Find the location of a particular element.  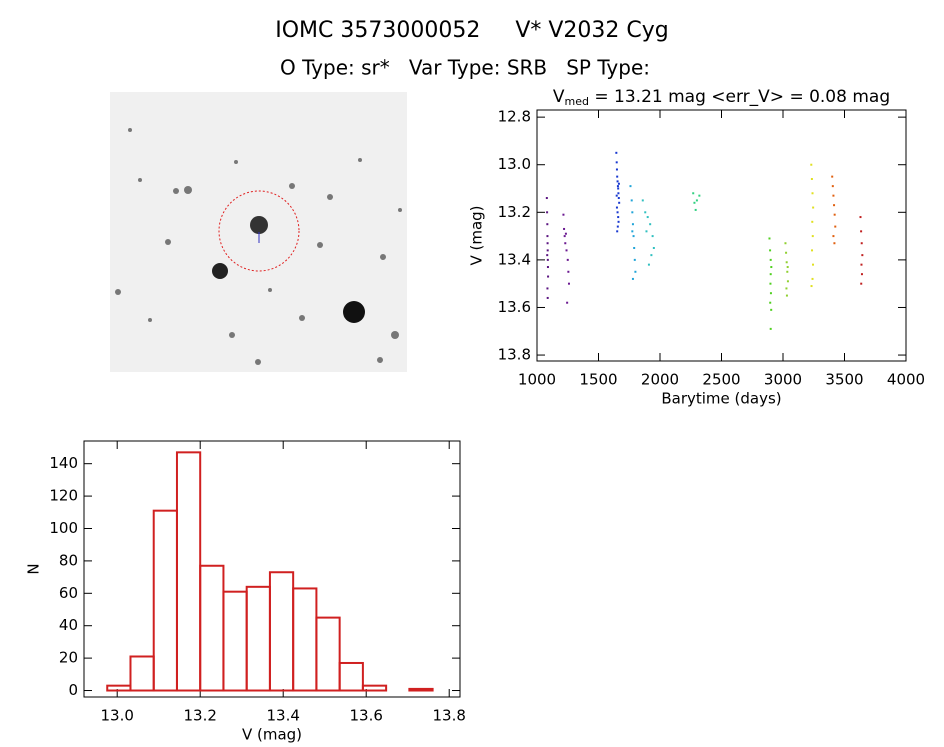

x-tick-label: 13.6 is located at coordinates (366, 716).